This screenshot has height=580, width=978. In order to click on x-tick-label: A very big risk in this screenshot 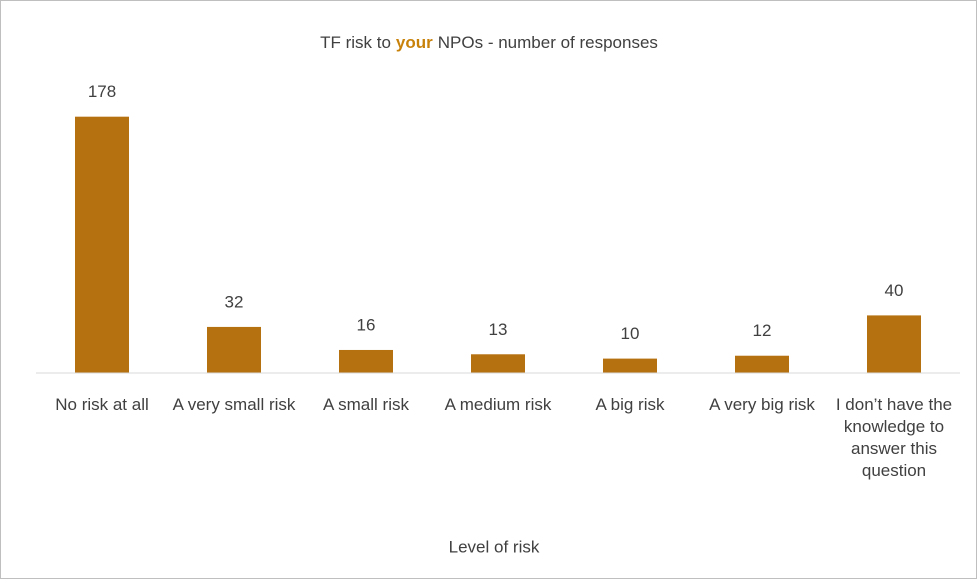, I will do `click(762, 404)`.